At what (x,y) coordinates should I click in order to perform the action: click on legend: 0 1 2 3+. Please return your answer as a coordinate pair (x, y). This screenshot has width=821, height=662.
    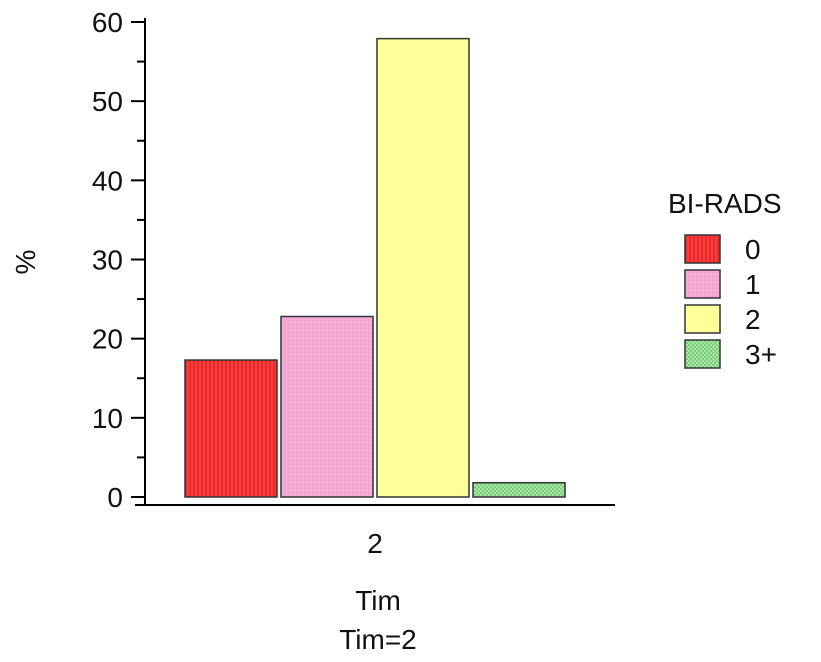
    Looking at the image, I should click on (730, 302).